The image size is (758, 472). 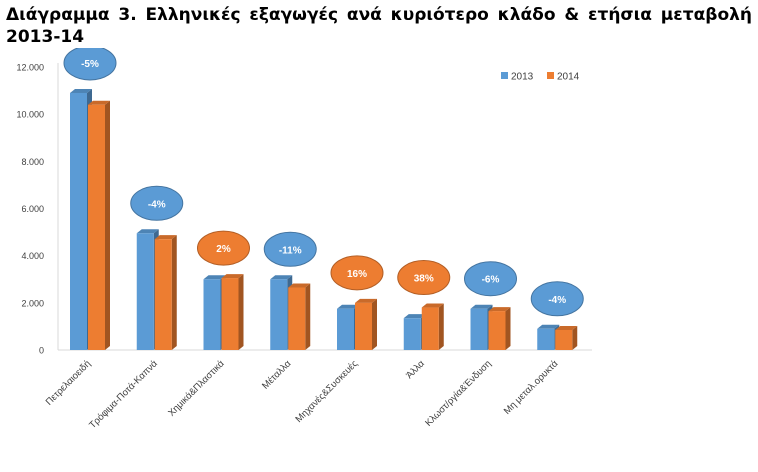 What do you see at coordinates (123, 394) in the screenshot?
I see `x-tick-label: Τρόφιμα-Ποτά-Καπνά` at bounding box center [123, 394].